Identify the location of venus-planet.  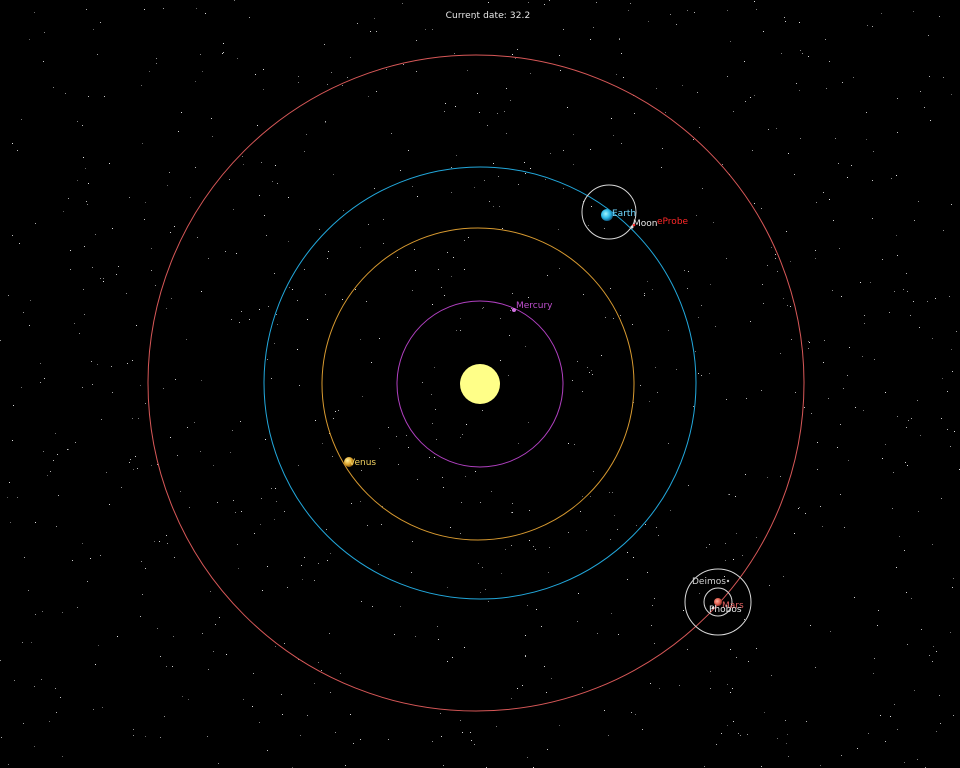
(349, 462).